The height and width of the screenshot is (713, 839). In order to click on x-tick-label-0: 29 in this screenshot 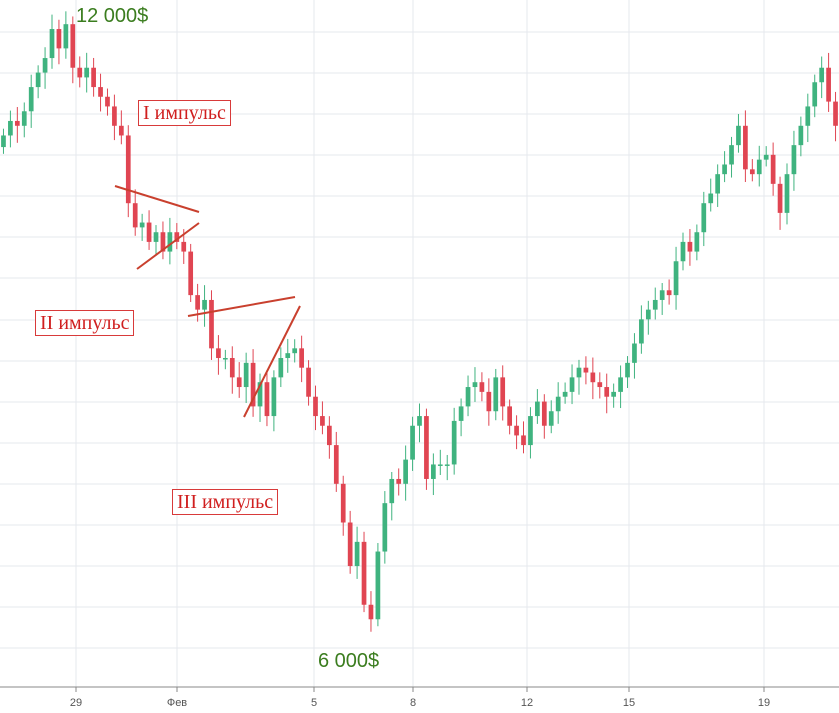, I will do `click(76, 703)`.